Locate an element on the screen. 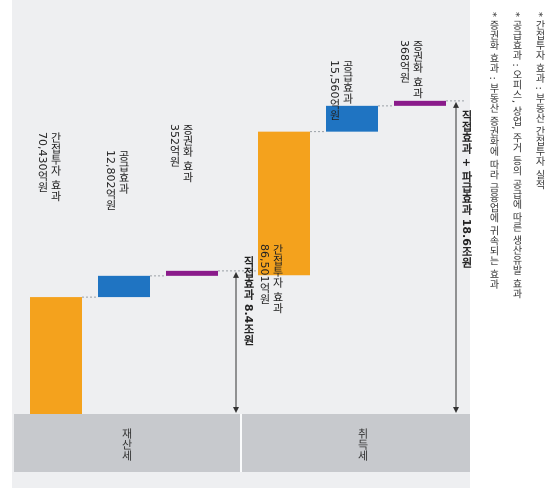  footnote-text: 간접투자 효과 : 부동산 간접투자 실적 is located at coordinates (538, 105).